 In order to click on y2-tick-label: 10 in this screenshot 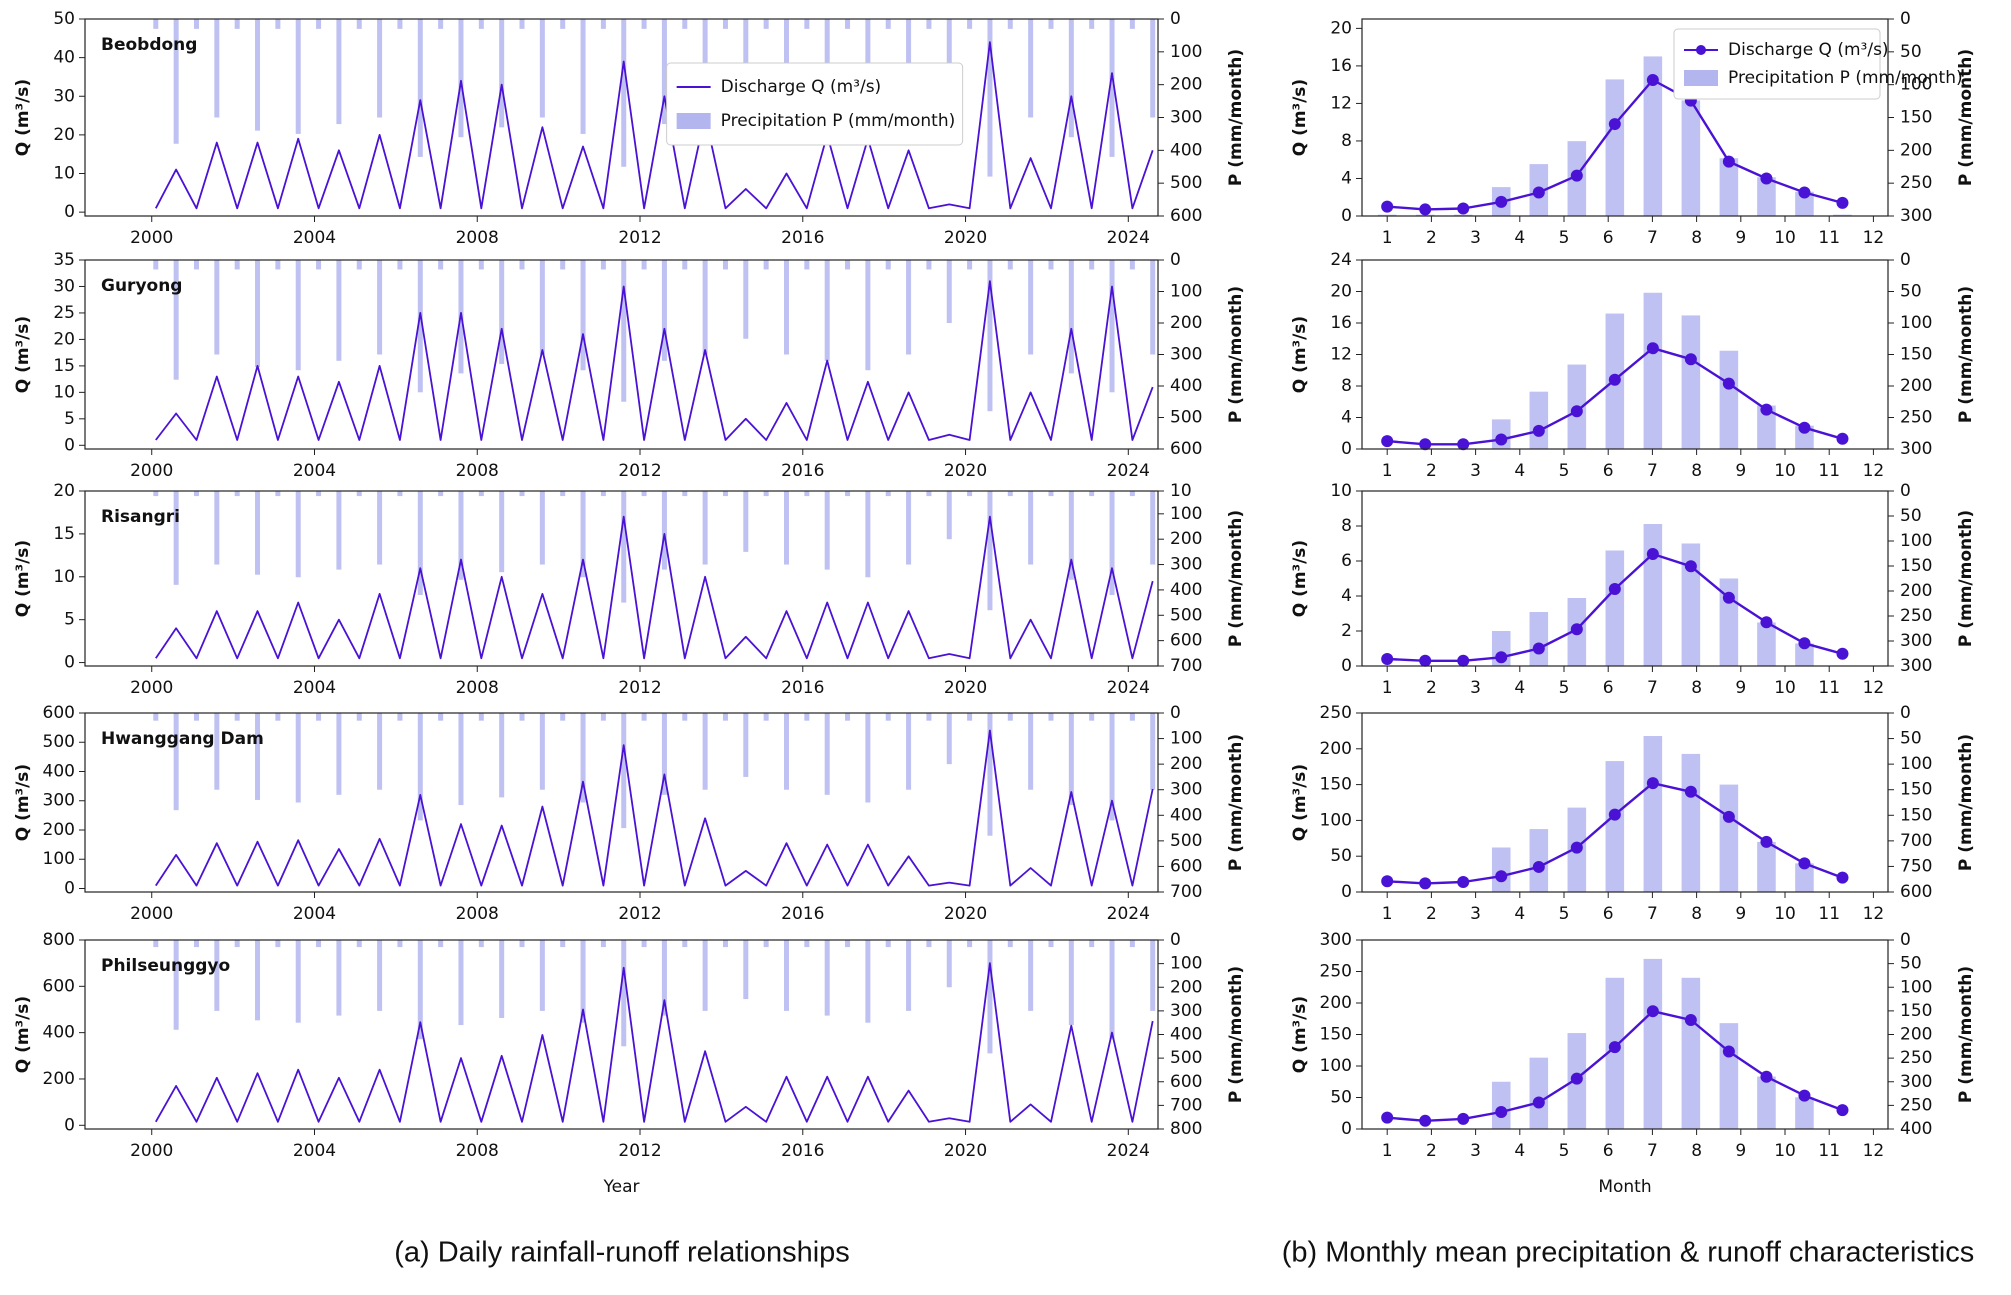, I will do `click(1181, 491)`.